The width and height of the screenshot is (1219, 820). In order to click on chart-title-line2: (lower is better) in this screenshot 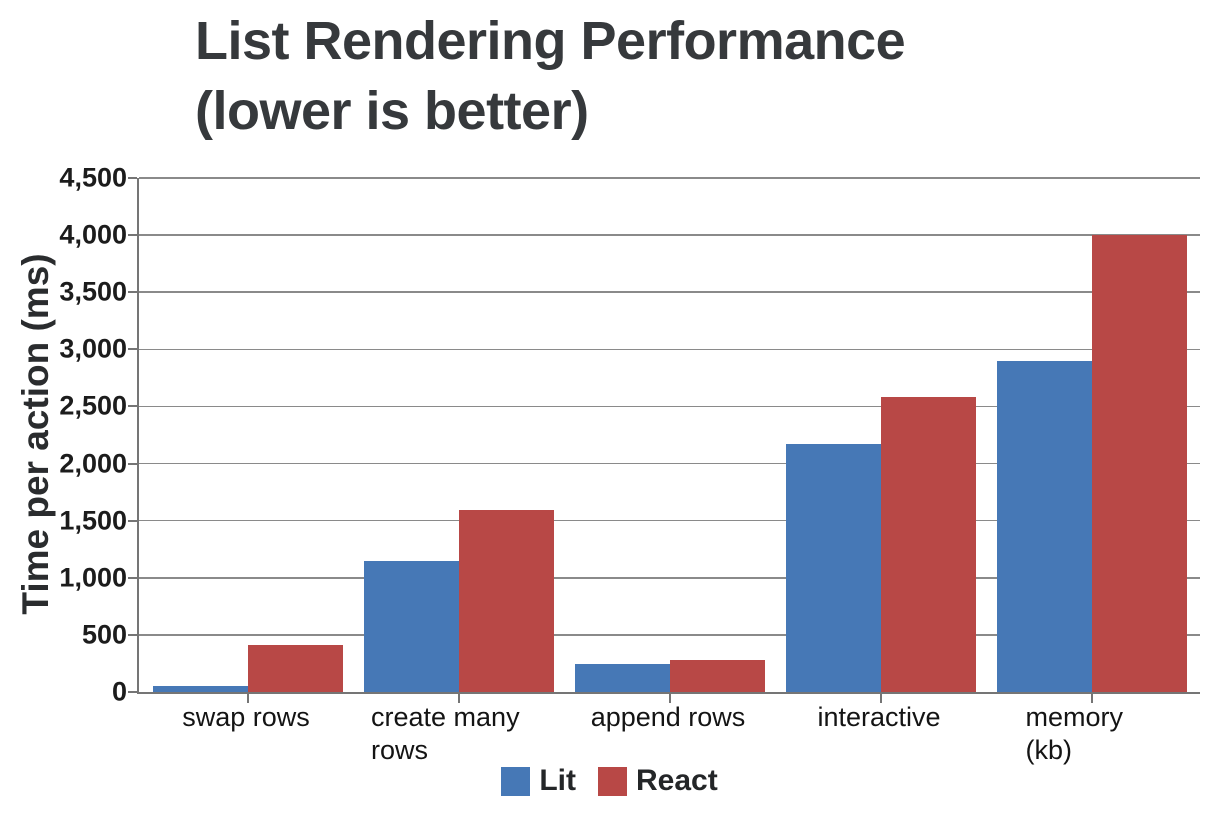, I will do `click(392, 111)`.